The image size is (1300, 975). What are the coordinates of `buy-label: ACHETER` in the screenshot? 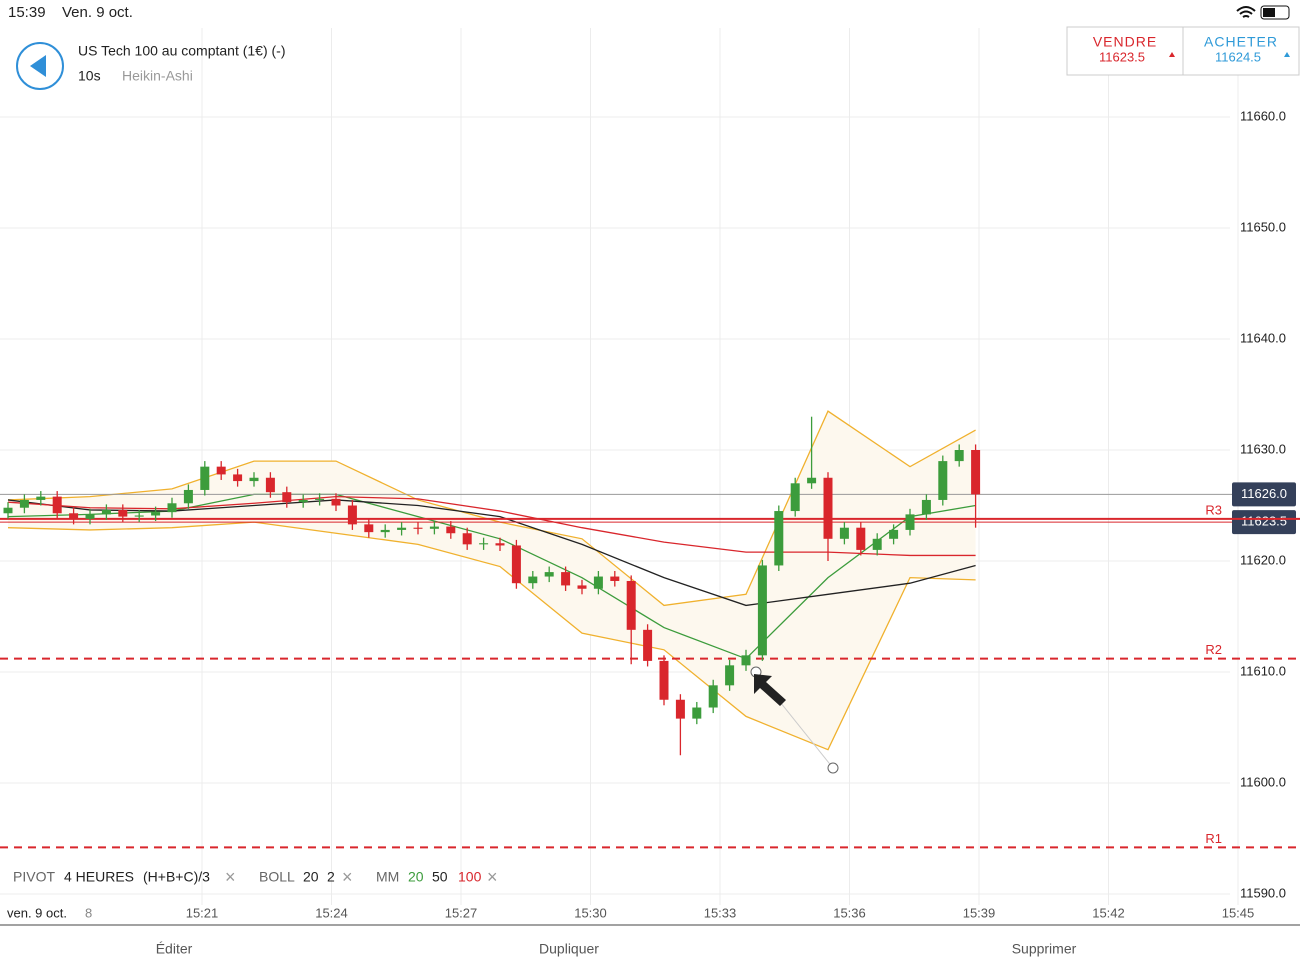 It's located at (1241, 42).